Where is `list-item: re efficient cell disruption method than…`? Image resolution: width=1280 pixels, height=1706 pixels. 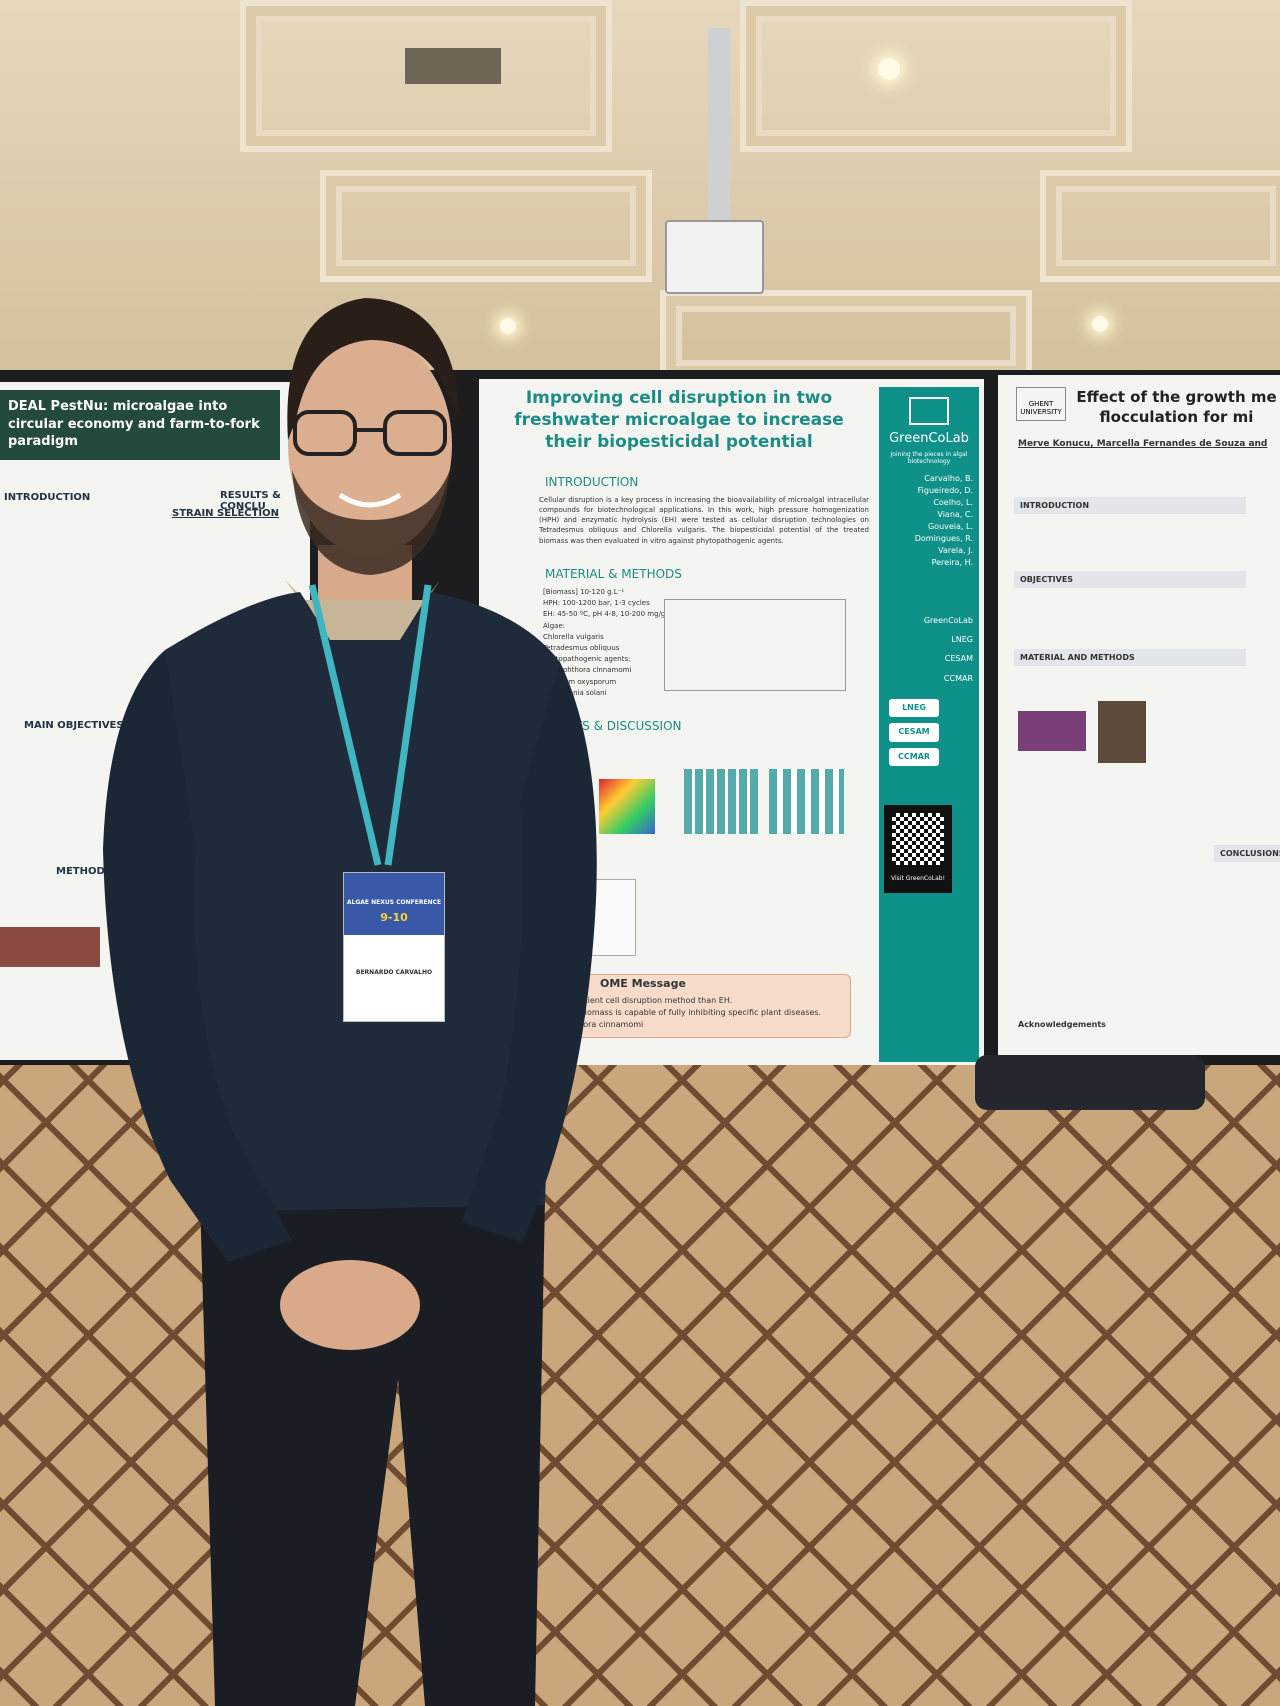
list-item: re efficient cell disruption method than… is located at coordinates (646, 1000).